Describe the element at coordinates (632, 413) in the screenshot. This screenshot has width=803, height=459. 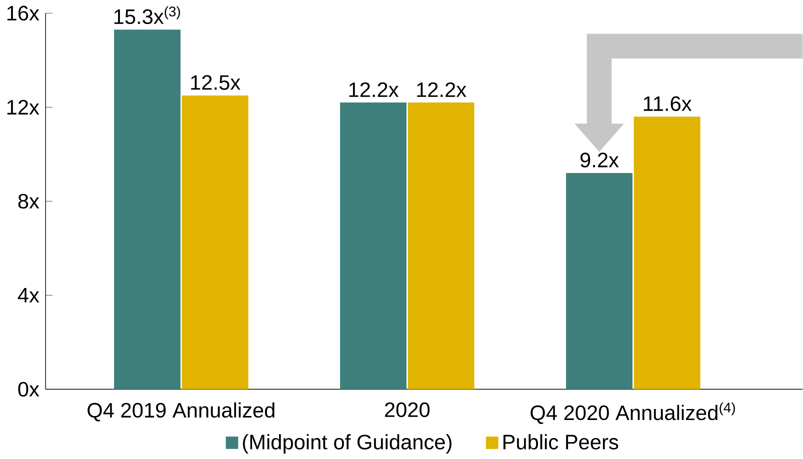
I see `x-tick-label: Q4 2020 Annualized$^{(4)}$` at that location.